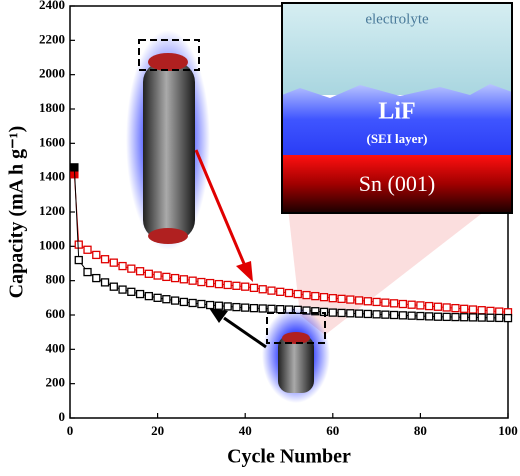 The image size is (520, 476). What do you see at coordinates (397, 19) in the screenshot?
I see `inset-label: electrolyte` at bounding box center [397, 19].